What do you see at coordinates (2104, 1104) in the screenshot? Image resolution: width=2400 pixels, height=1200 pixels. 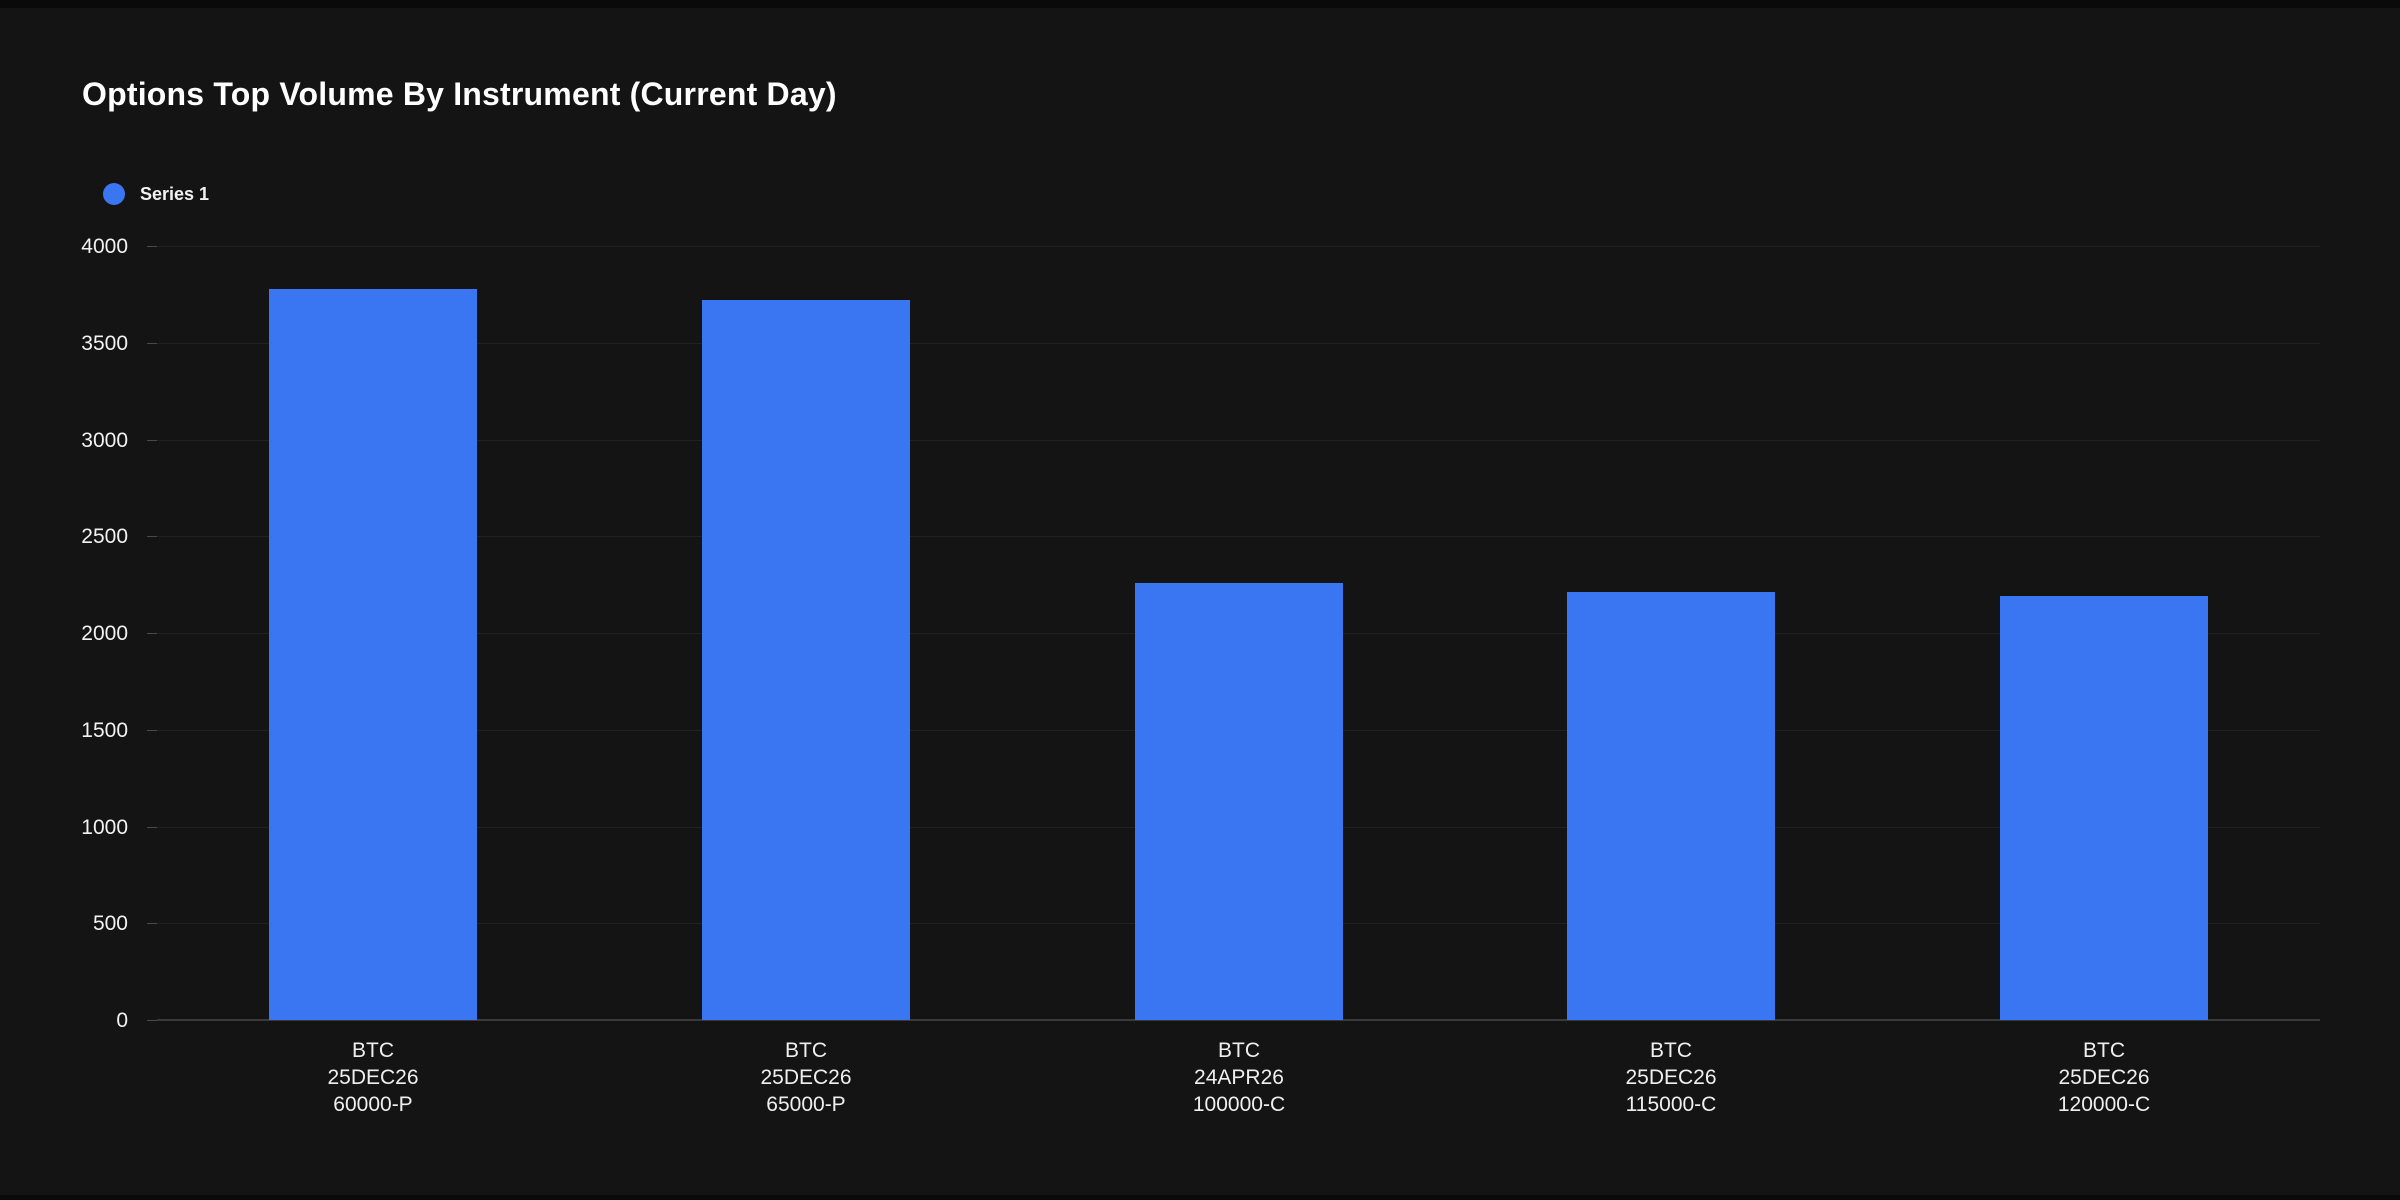 I see `x-axis-category-line: 120000-C` at bounding box center [2104, 1104].